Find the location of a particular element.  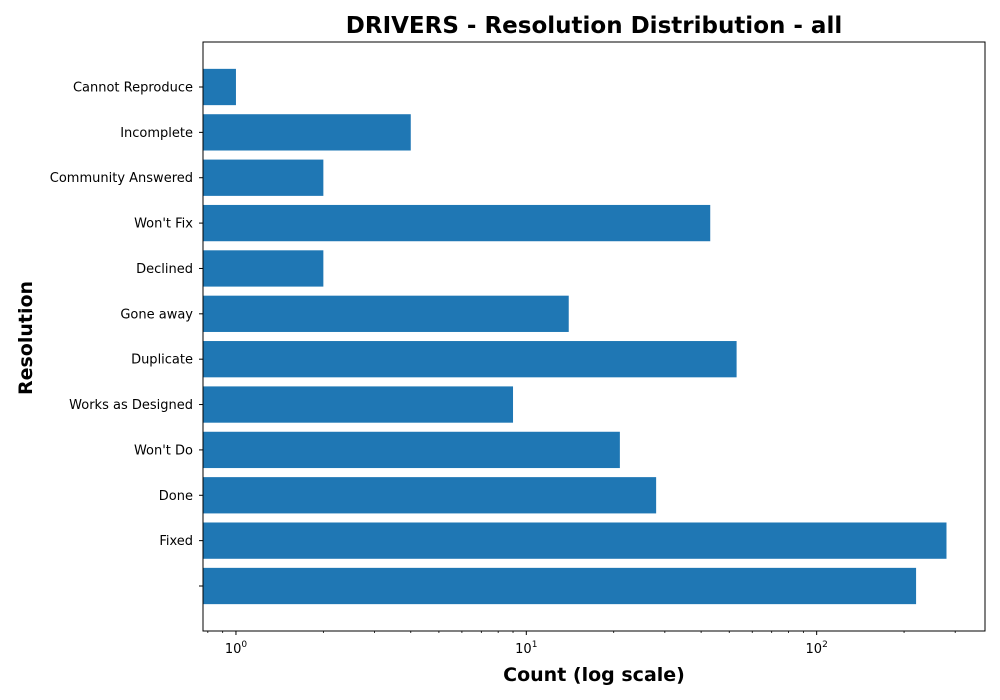

y-tick-label: Cannot Reproduce is located at coordinates (133, 88).